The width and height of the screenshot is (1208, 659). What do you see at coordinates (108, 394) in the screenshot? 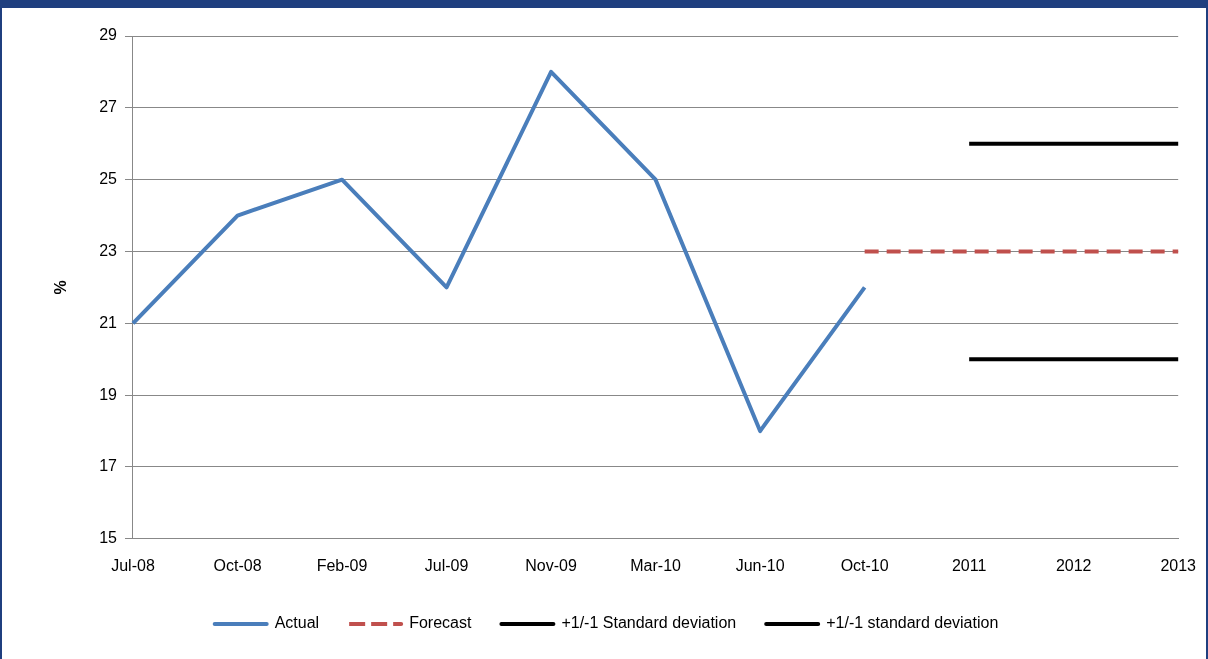
I see `y-tick-label: 19` at bounding box center [108, 394].